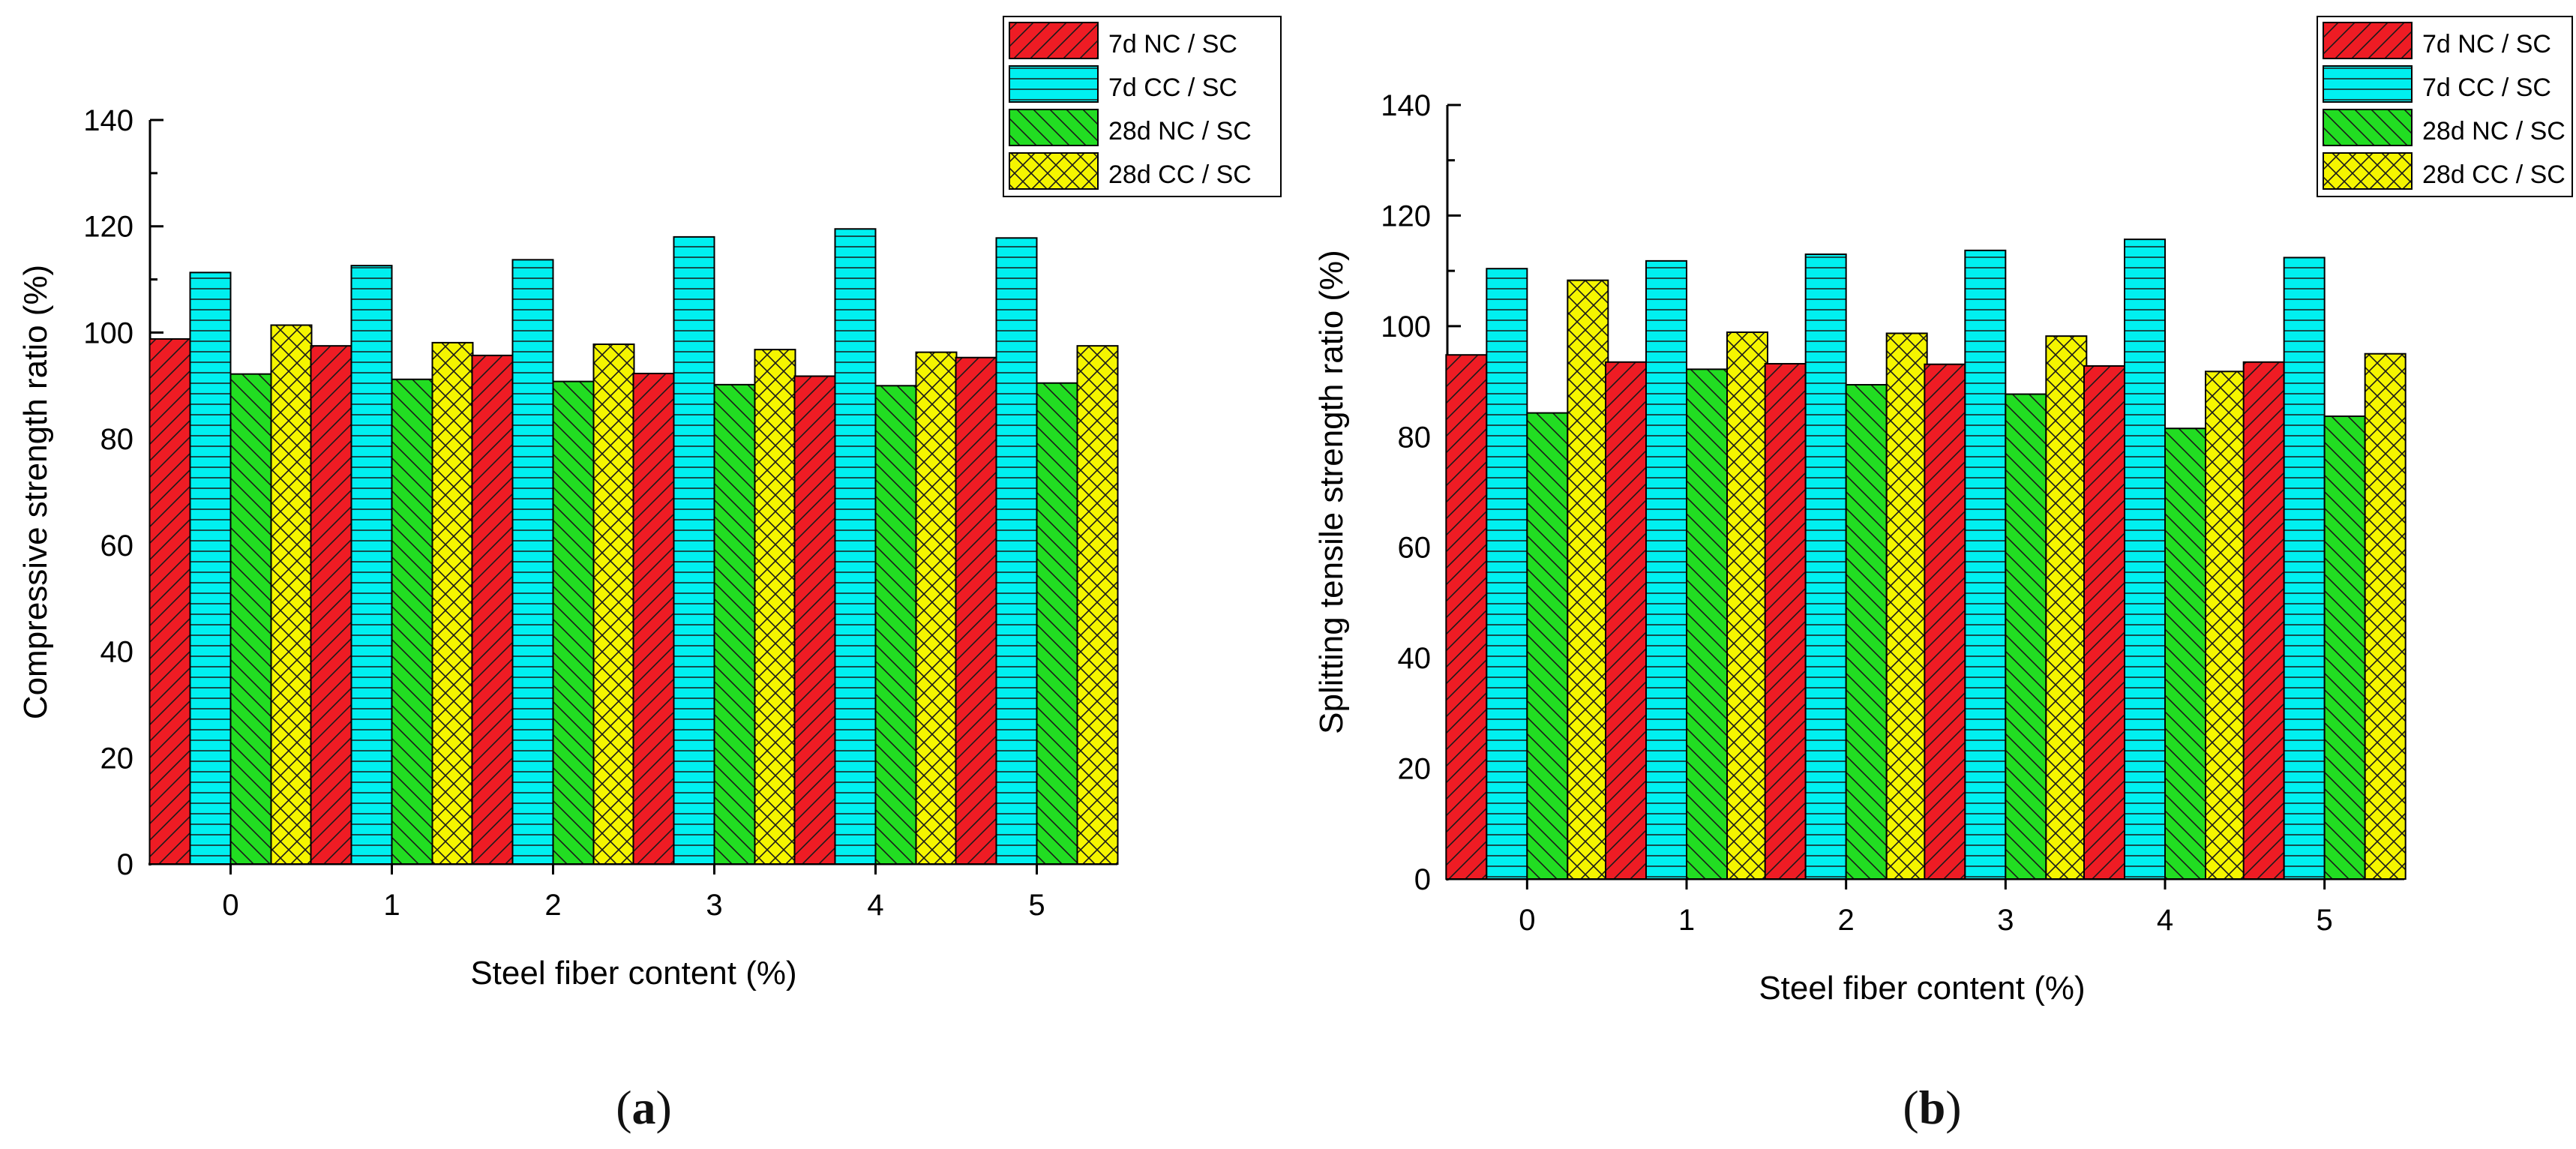  I want to click on legend-label: 28d NC / SC, so click(2494, 131).